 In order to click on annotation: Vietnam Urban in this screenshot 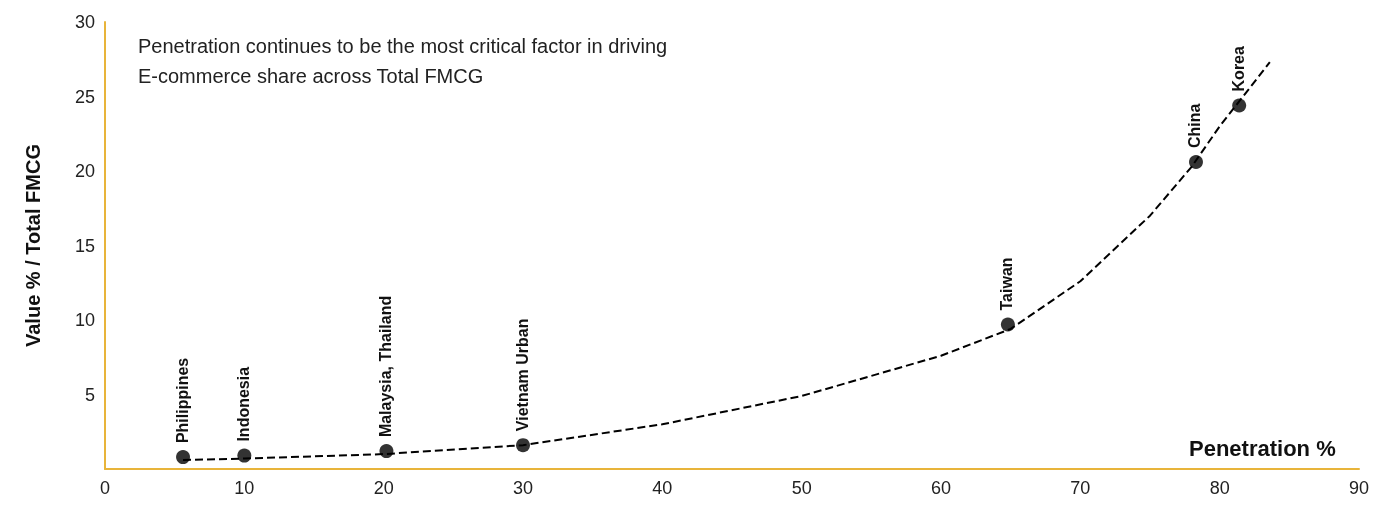, I will do `click(522, 375)`.